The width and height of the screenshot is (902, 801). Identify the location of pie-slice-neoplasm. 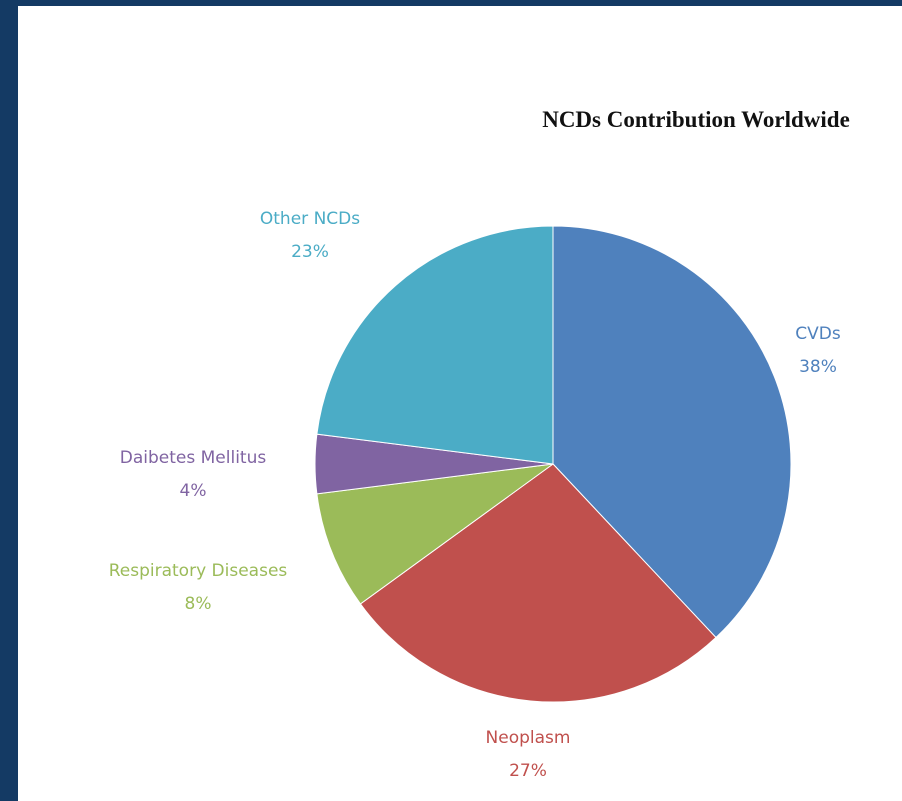
(538, 583).